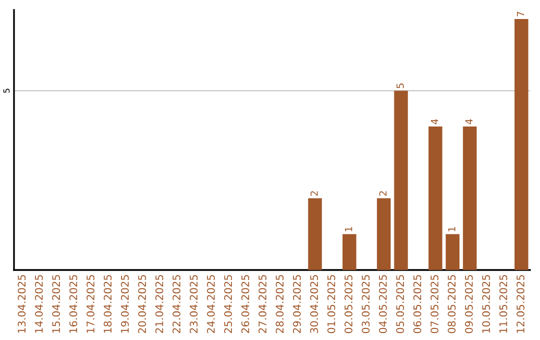  Describe the element at coordinates (331, 304) in the screenshot. I see `x-tick-label: 01.05.2025` at that location.